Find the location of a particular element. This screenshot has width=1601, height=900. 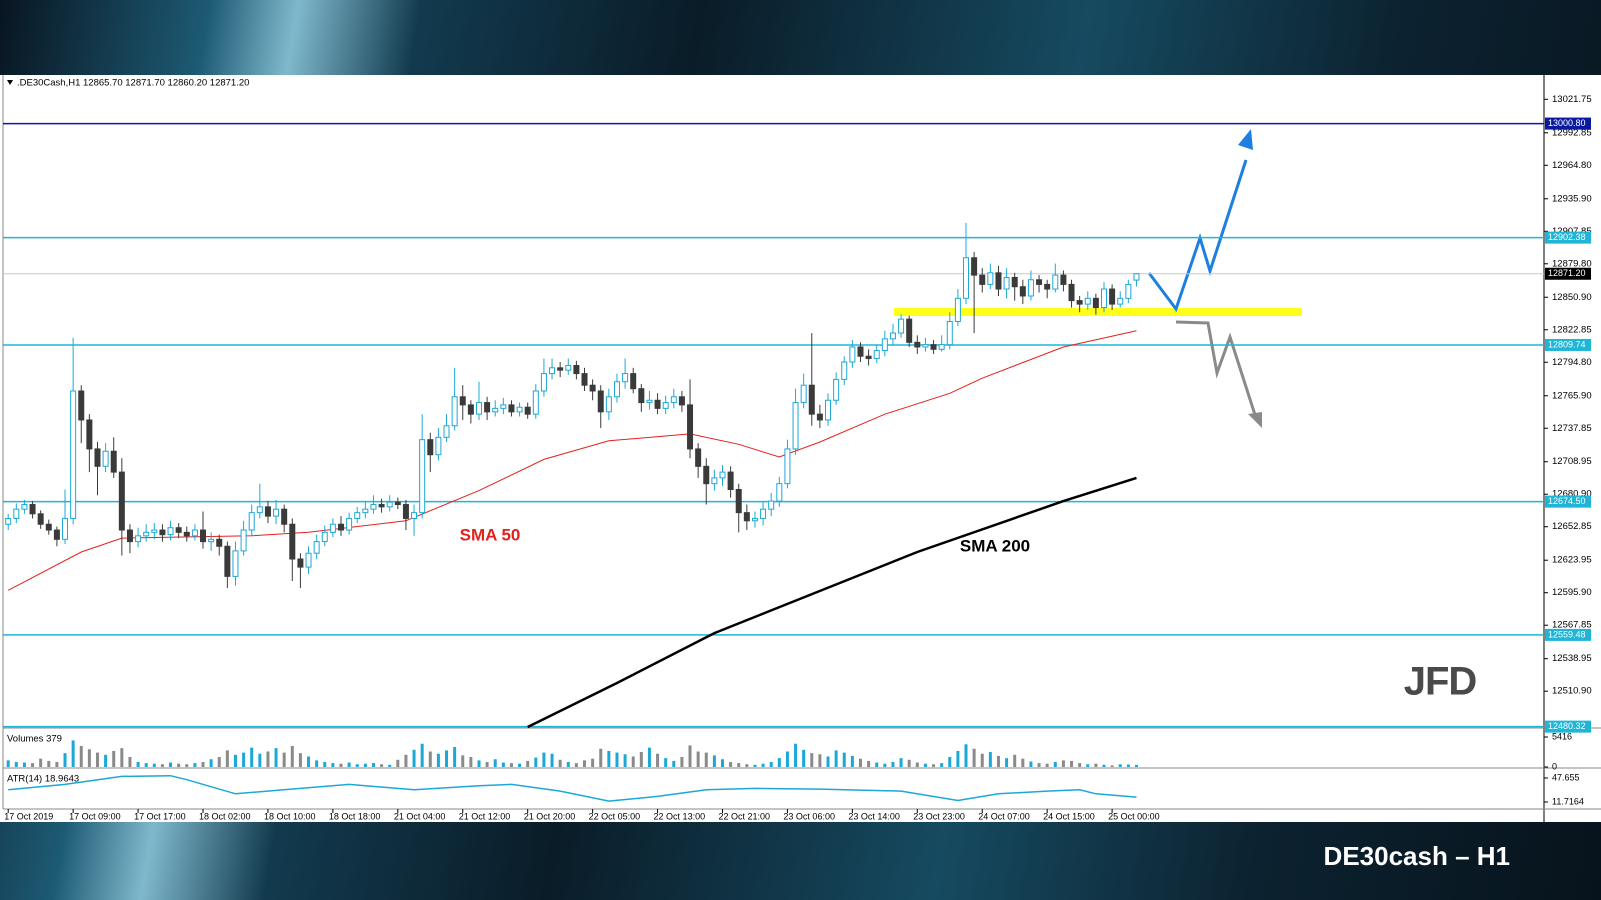

x-tick-label: 17 Oct 17:00 is located at coordinates (160, 816).